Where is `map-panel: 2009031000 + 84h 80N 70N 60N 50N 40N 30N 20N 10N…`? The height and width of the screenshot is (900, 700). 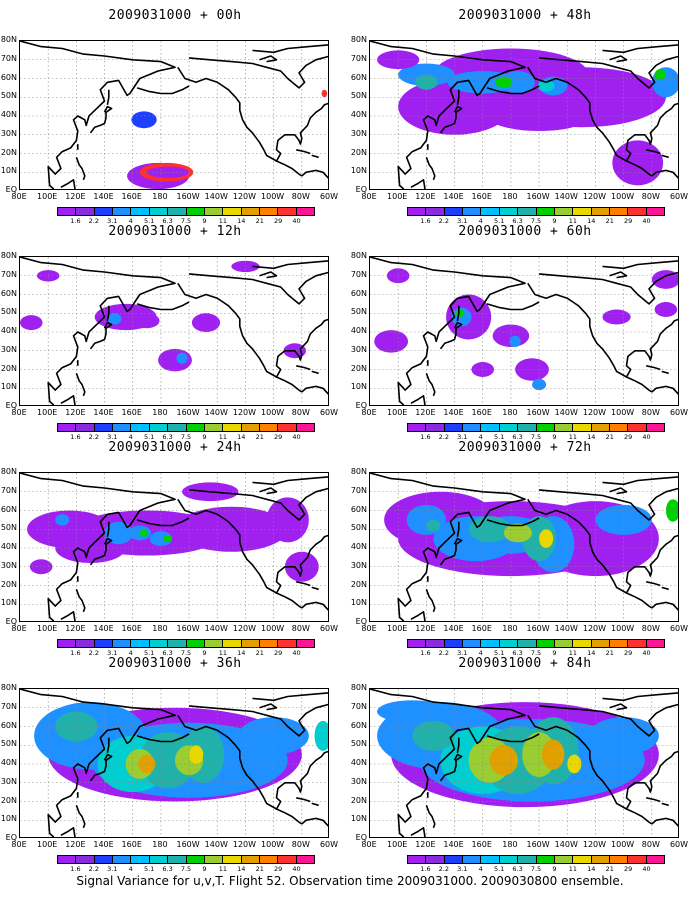
map-panel: 2009031000 + 84h 80N 70N 60N 50N 40N 30N 20N 10N… is located at coordinates (525, 760).